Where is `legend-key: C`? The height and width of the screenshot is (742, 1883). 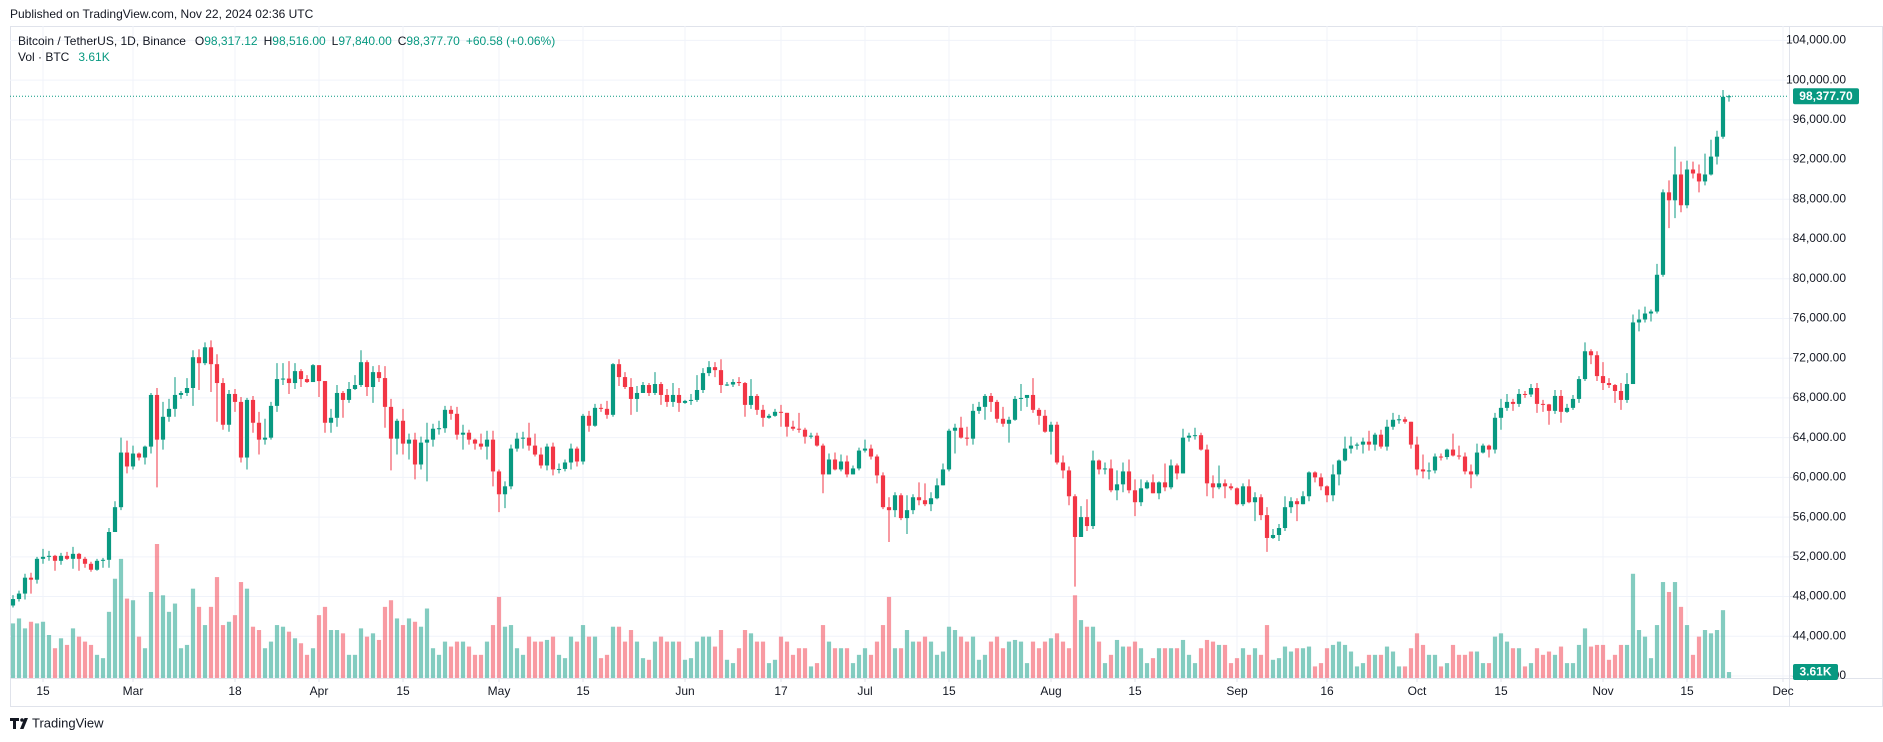
legend-key: C is located at coordinates (402, 41).